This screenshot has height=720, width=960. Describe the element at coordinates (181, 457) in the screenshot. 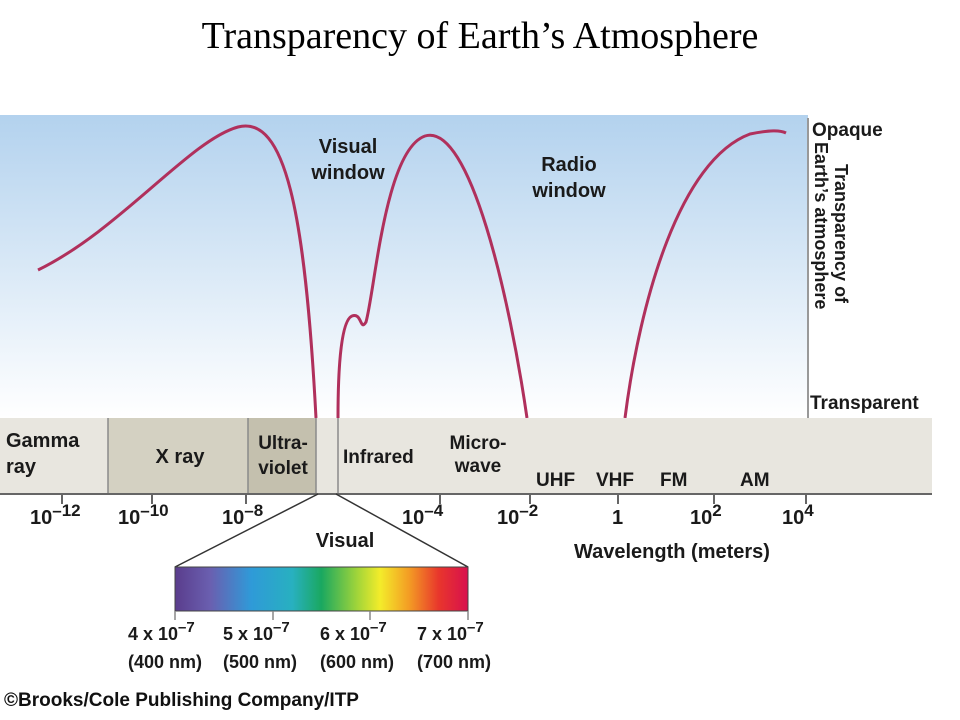

I see `band-xray: X ray` at that location.